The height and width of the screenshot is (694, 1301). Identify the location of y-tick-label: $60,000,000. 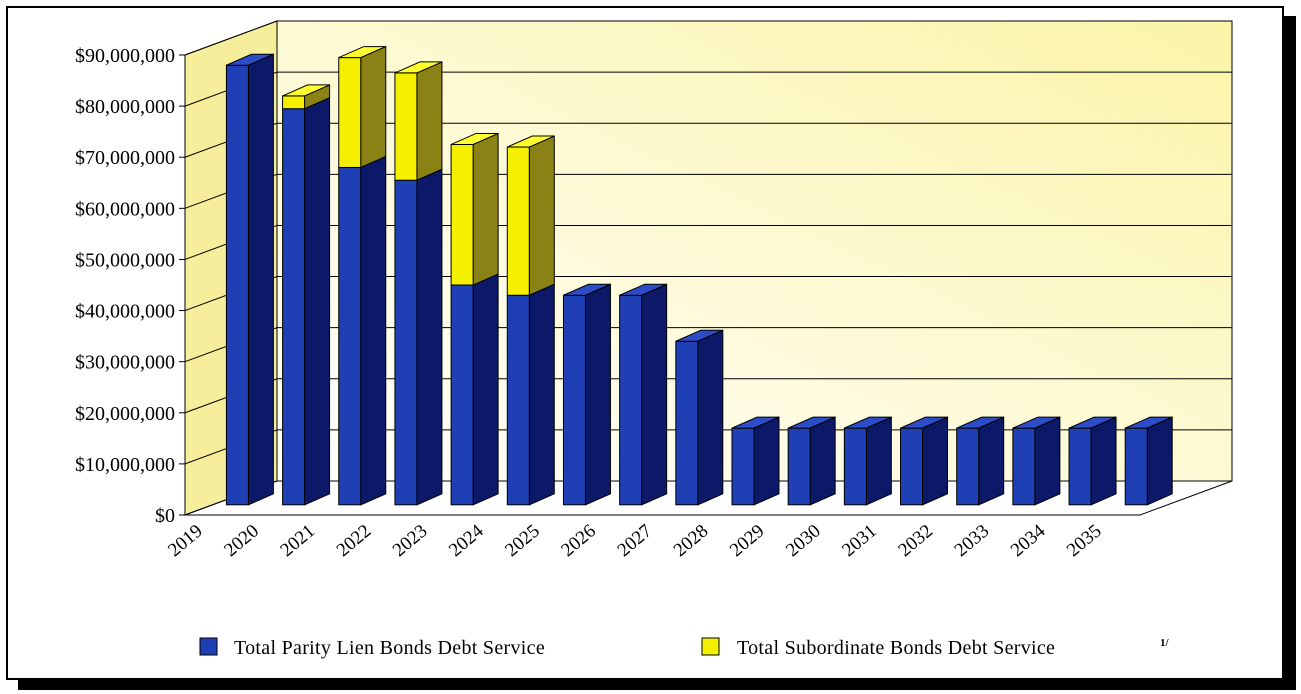
(125, 209).